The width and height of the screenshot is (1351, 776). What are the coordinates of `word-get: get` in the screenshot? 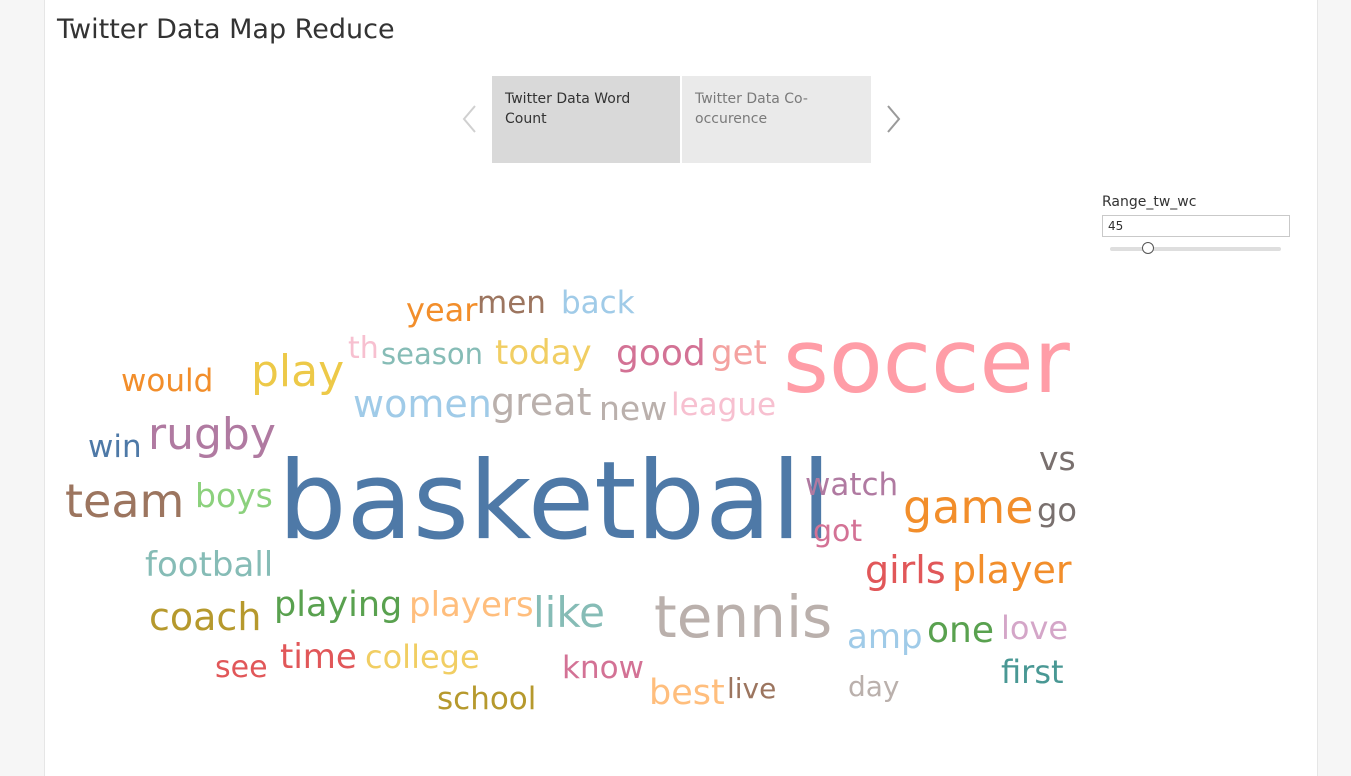 It's located at (739, 353).